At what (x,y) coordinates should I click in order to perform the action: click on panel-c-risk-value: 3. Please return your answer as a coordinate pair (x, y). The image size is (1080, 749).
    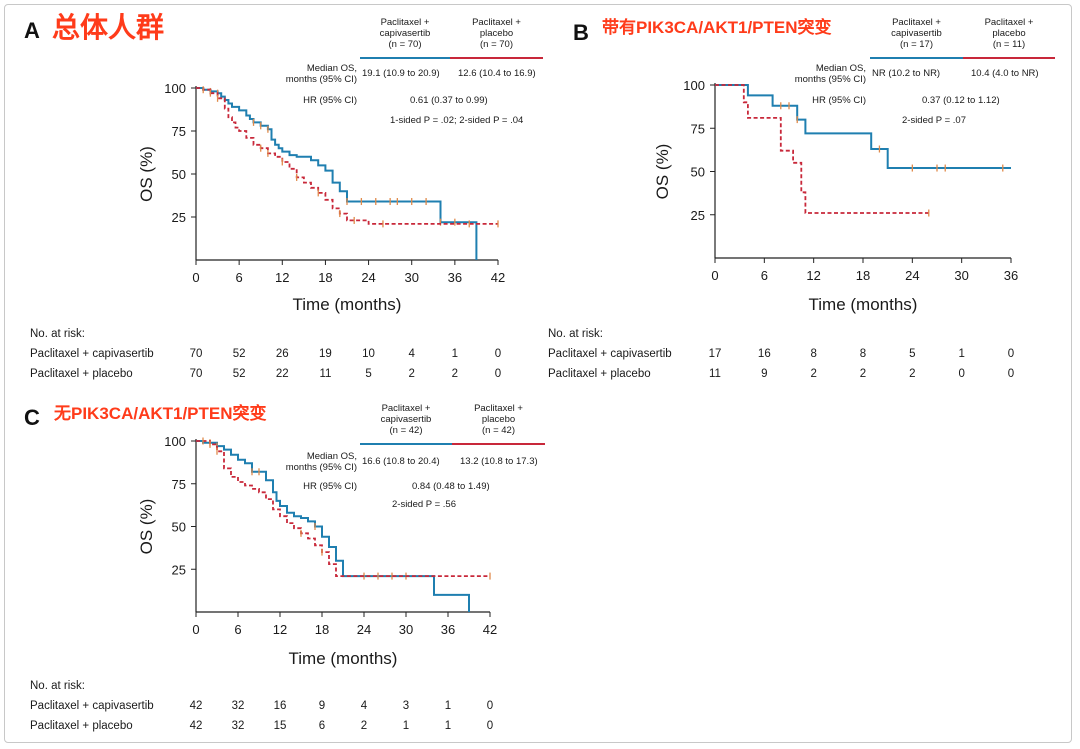
    Looking at the image, I should click on (406, 706).